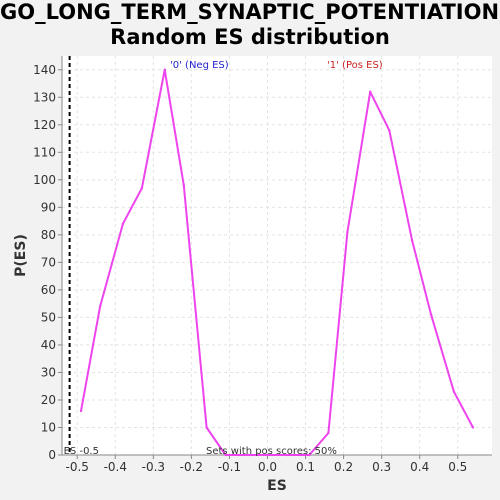 The width and height of the screenshot is (500, 500). What do you see at coordinates (153, 467) in the screenshot?
I see `x-tick-label: -0.3` at bounding box center [153, 467].